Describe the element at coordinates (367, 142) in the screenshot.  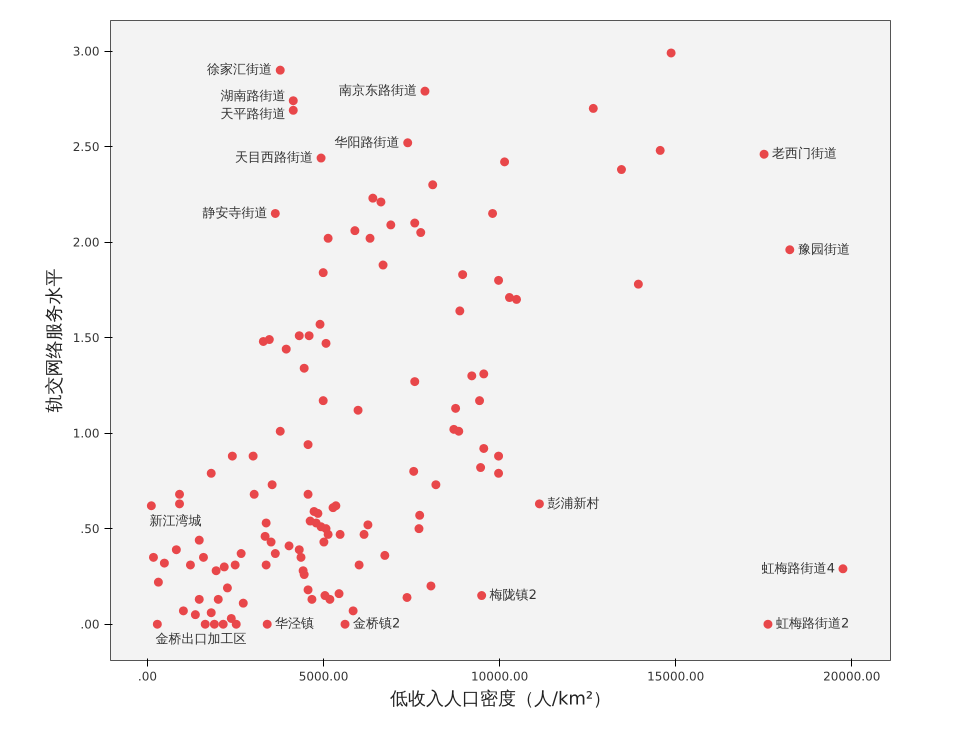
I see `annotation: 华阳路街道` at that location.